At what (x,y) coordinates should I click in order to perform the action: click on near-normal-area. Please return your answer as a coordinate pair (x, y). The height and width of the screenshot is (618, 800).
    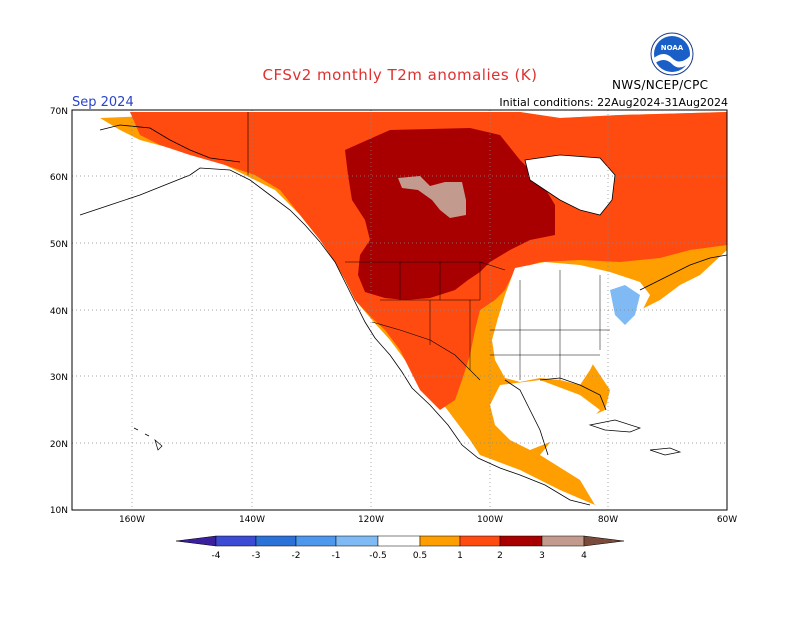
    Looking at the image, I should click on (571, 323).